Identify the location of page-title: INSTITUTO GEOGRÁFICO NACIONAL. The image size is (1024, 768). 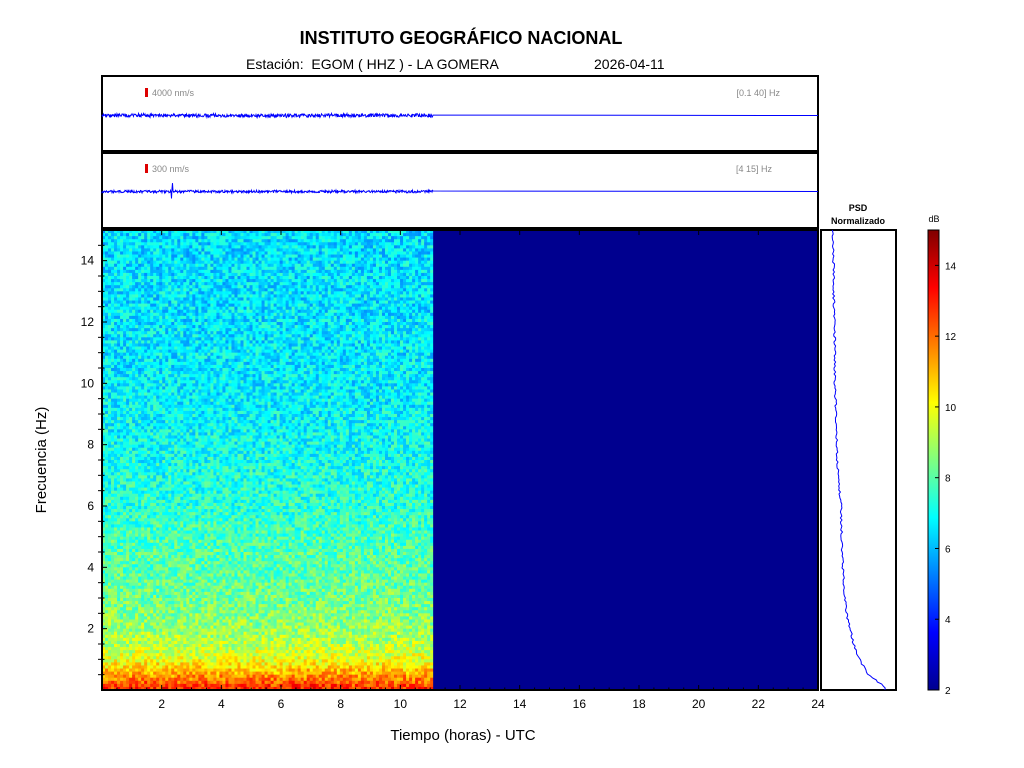
(461, 38).